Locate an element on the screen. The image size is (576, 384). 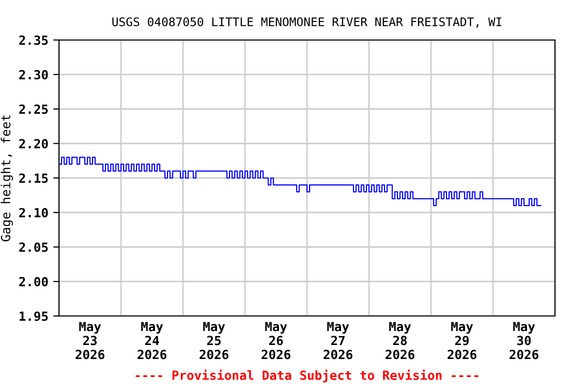
y-tick-label: 2.30 is located at coordinates (33, 75).